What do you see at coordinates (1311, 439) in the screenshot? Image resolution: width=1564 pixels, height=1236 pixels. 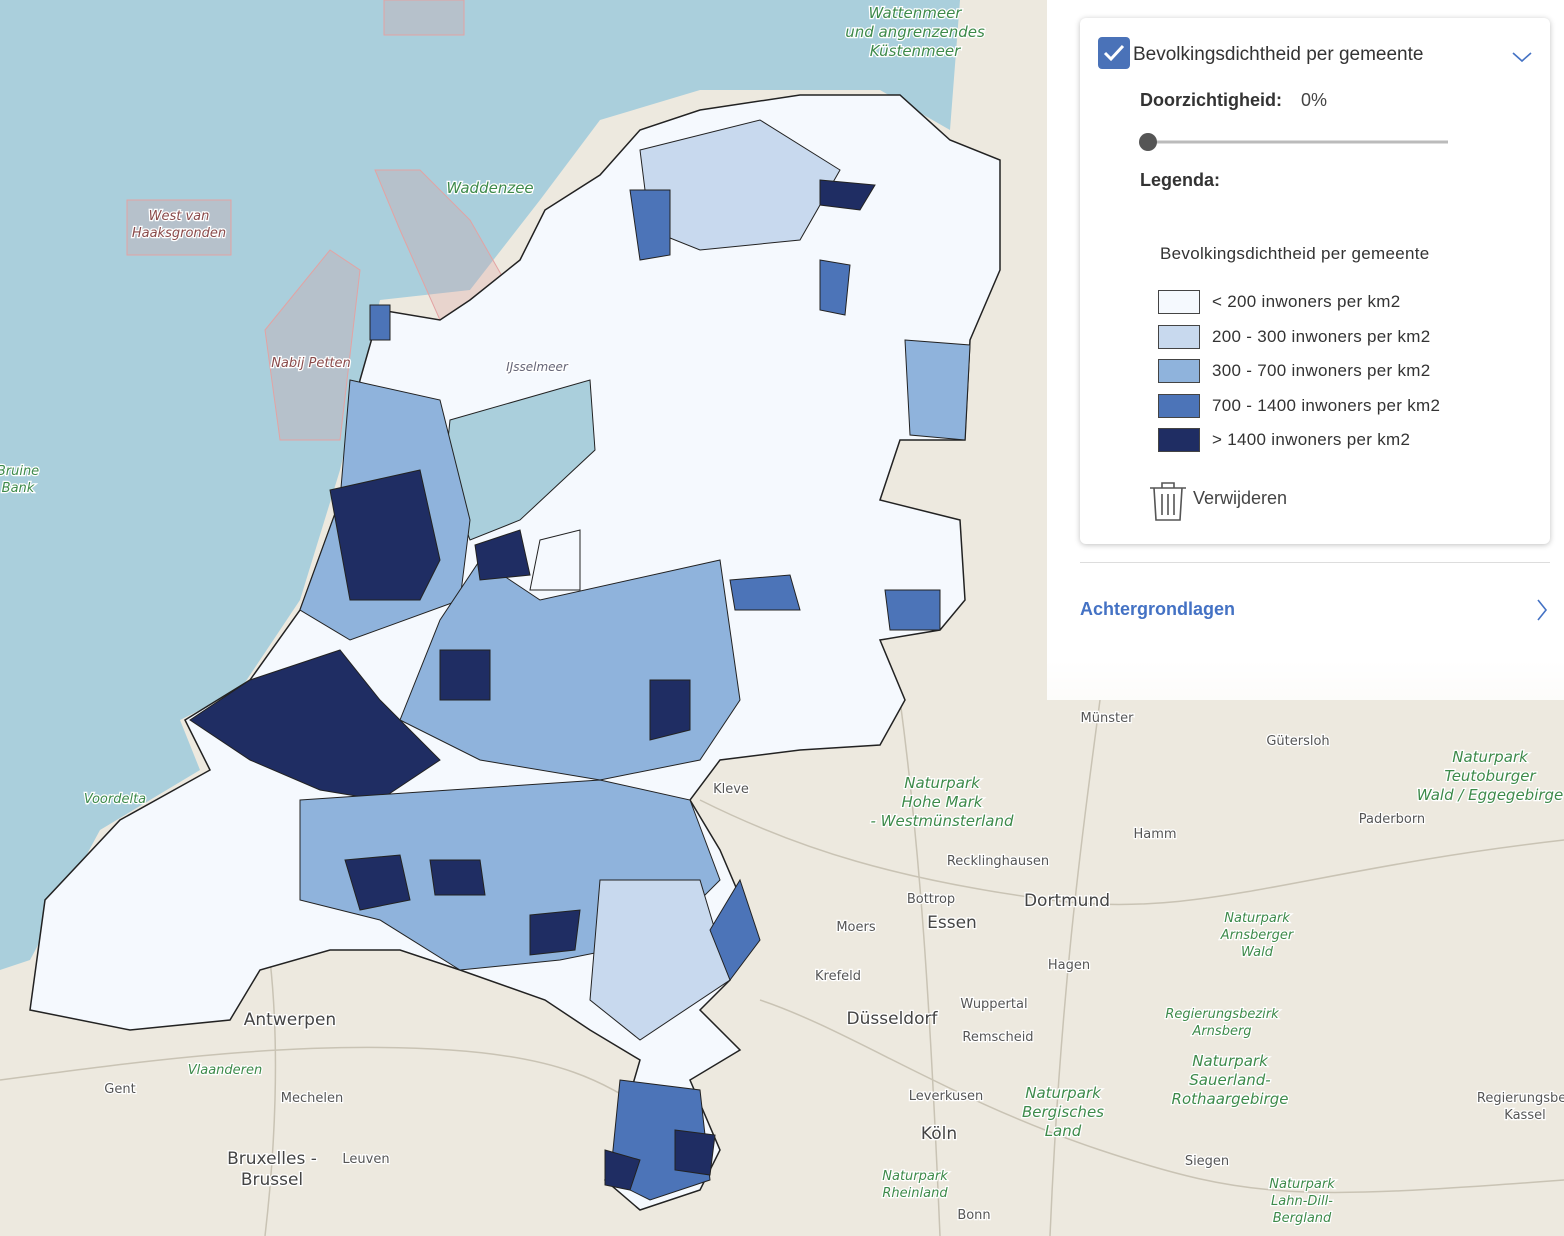 I see `legend-label: > 1400 inwoners per km2` at bounding box center [1311, 439].